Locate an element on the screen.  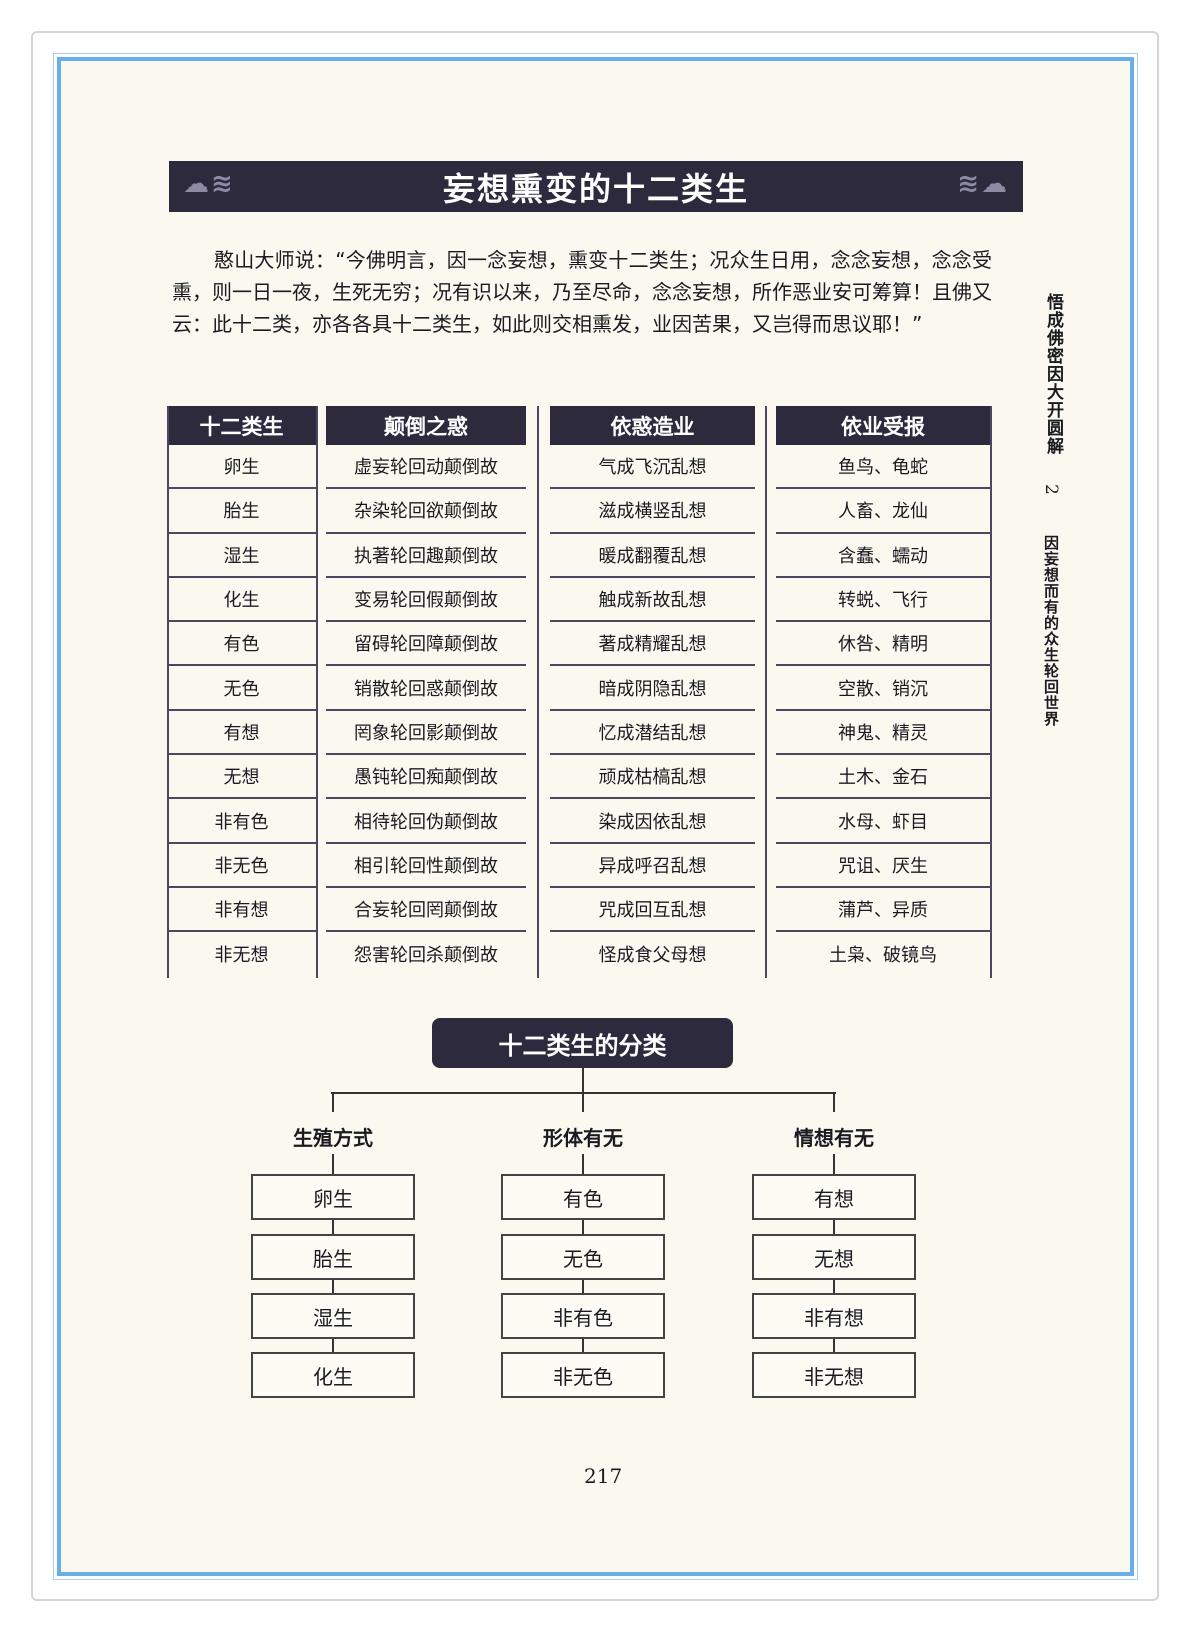
table-cell: 罔象轮回影颠倒故 is located at coordinates (426, 733).